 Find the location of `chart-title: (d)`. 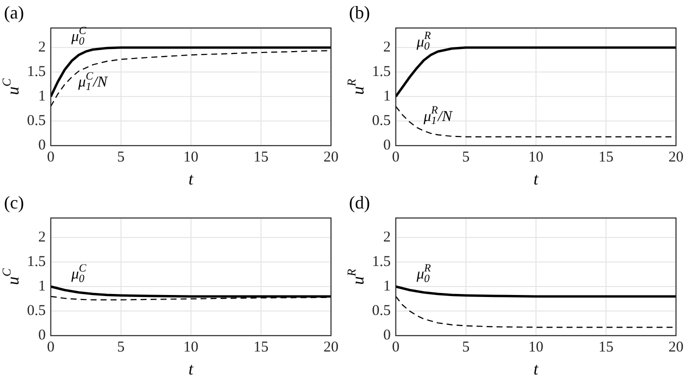

chart-title: (d) is located at coordinates (359, 202).